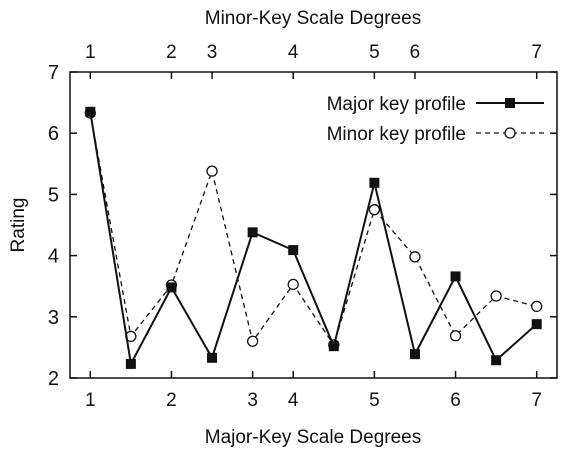  What do you see at coordinates (415, 52) in the screenshot?
I see `x-top-tick-label: 6` at bounding box center [415, 52].